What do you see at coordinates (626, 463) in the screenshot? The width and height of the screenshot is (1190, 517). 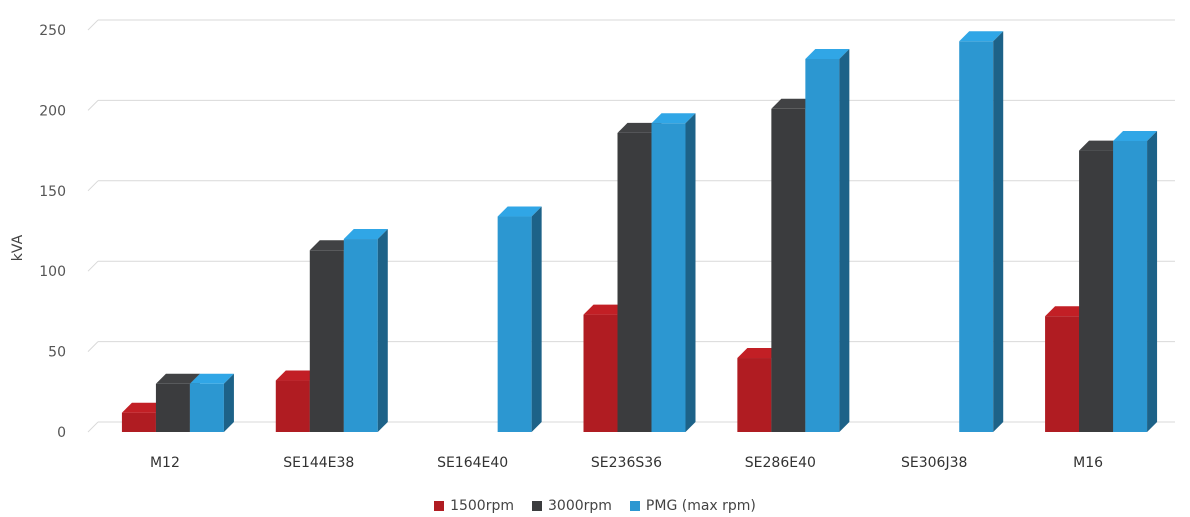 I see `x-category-label: SE236S36` at bounding box center [626, 463].